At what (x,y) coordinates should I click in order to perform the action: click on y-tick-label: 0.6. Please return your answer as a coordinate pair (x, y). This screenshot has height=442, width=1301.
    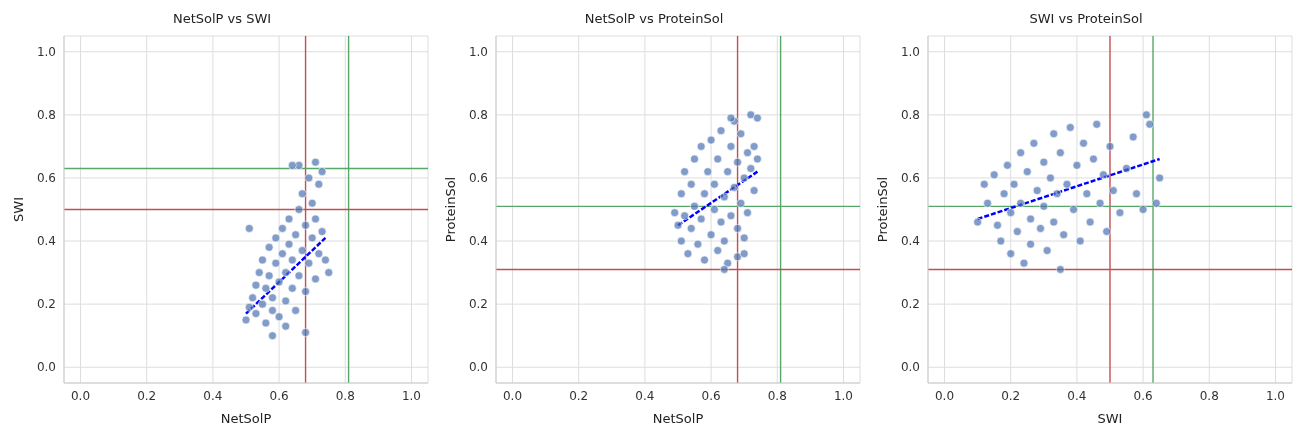
    Looking at the image, I should click on (478, 178).